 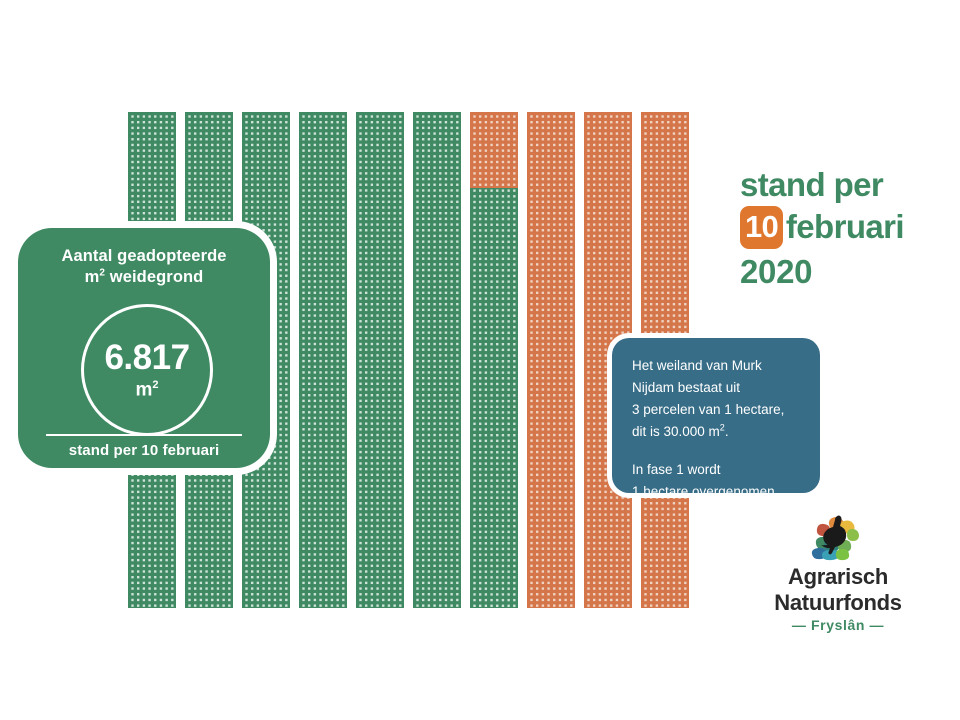 I want to click on headline-day-chip: 10, so click(x=761, y=227).